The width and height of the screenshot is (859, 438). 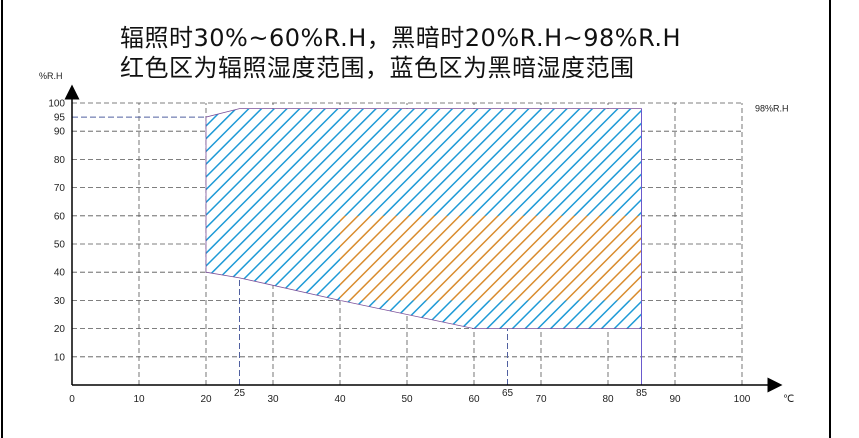 I want to click on y-tick-label: 100, so click(x=56, y=104).